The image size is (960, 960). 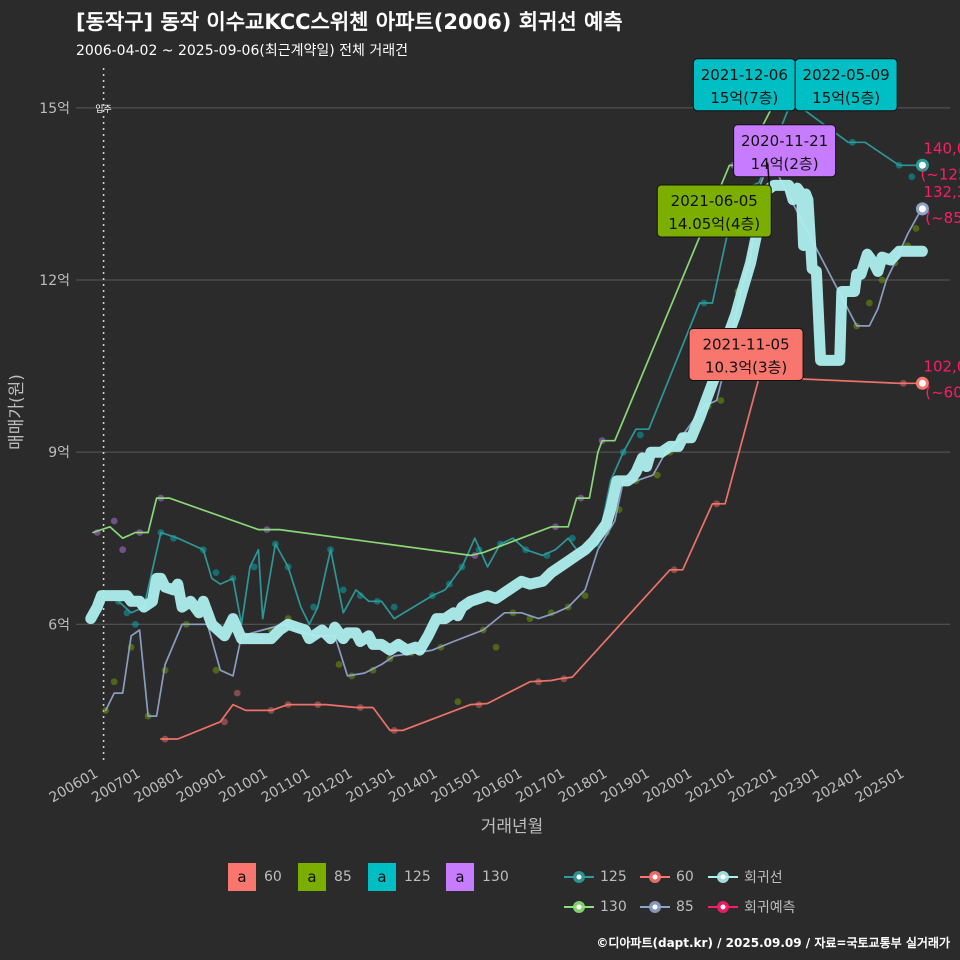 I want to click on annotation-price: 14억(2층), so click(x=785, y=164).